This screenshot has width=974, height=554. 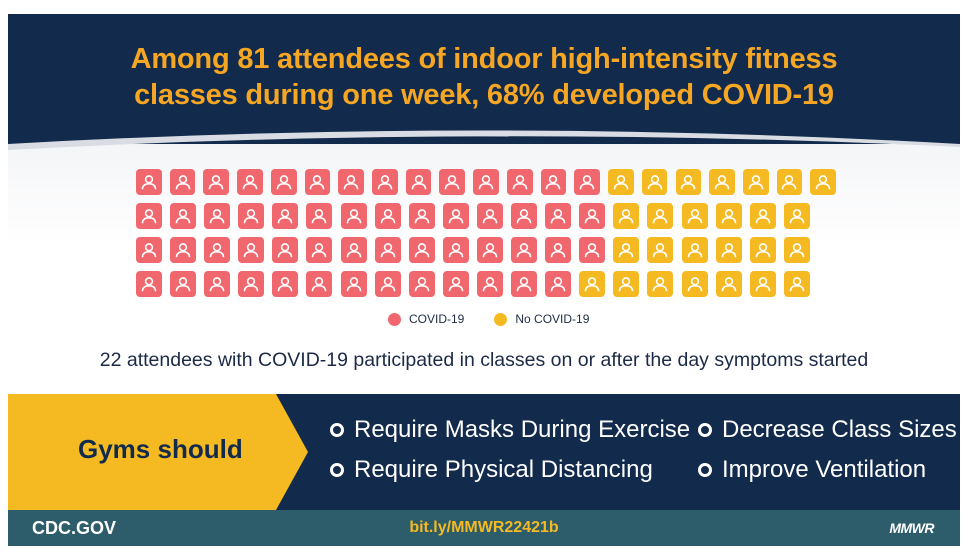 I want to click on legend-item-no-covid: No COVID-19, so click(x=541, y=319).